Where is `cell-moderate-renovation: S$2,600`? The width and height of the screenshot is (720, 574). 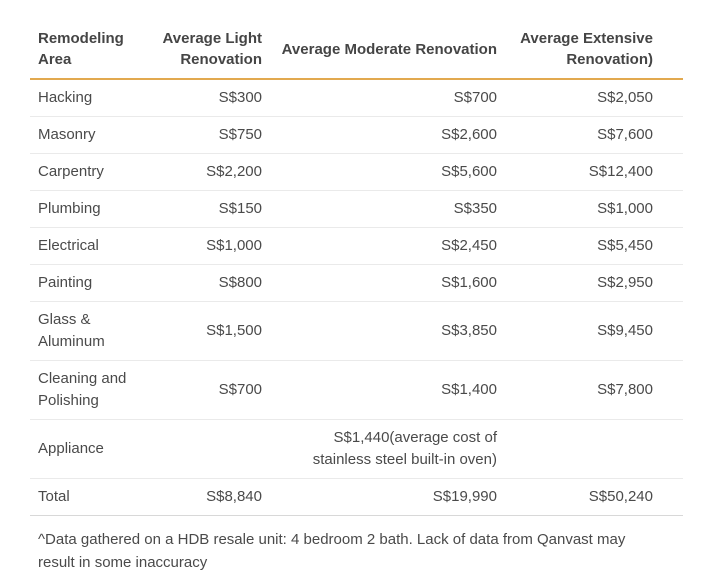
cell-moderate-renovation: S$2,600 is located at coordinates (469, 134).